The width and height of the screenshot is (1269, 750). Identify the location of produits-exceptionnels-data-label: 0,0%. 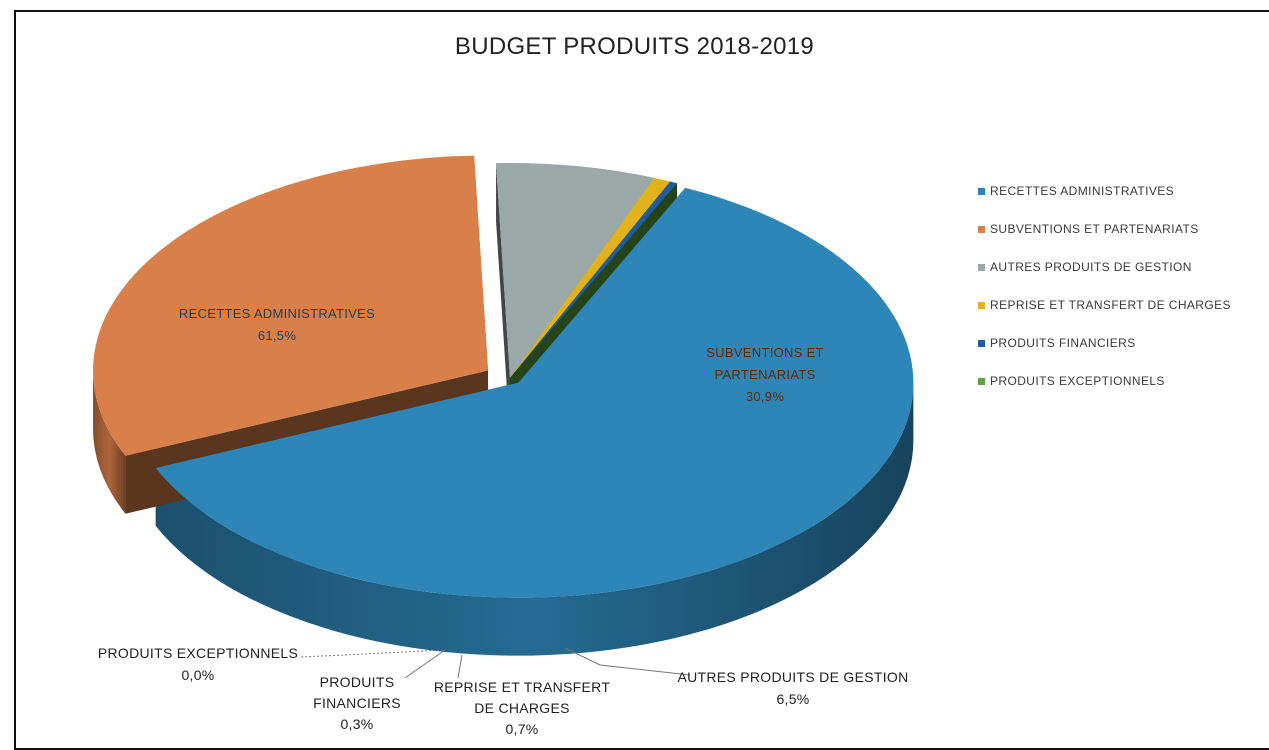
(197, 675).